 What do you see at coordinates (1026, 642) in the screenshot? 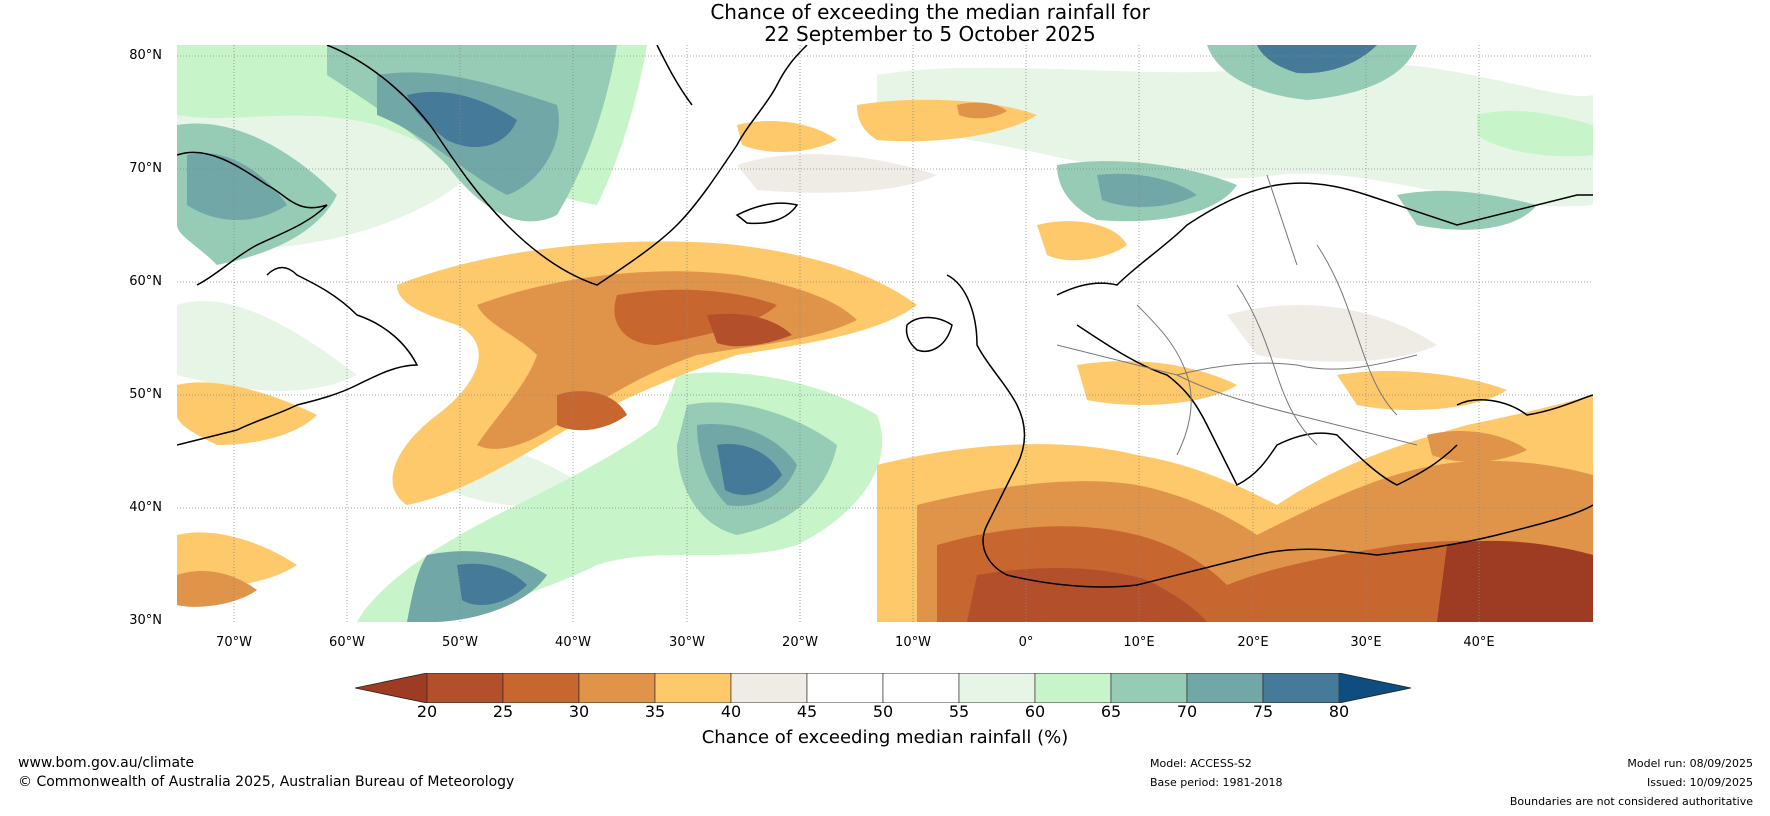
I see `longitude-label: 0°` at bounding box center [1026, 642].